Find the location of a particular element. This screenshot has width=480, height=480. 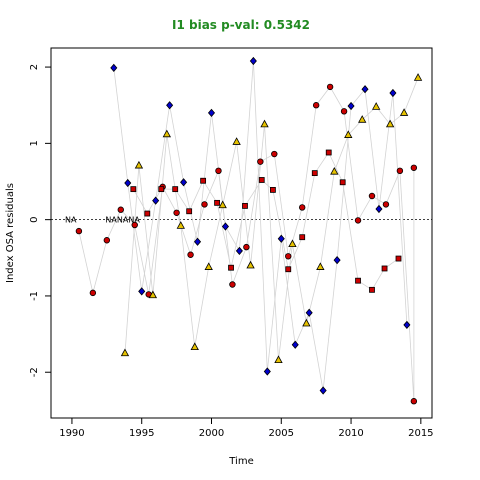

y-tick-label: 2 is located at coordinates (34, 67).